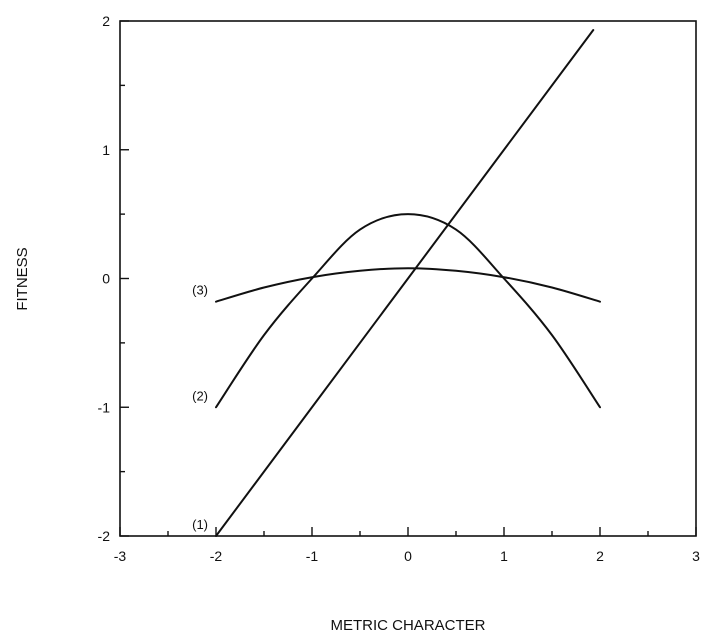 Image resolution: width=703 pixels, height=637 pixels. What do you see at coordinates (104, 536) in the screenshot?
I see `y-tick-label: -2` at bounding box center [104, 536].